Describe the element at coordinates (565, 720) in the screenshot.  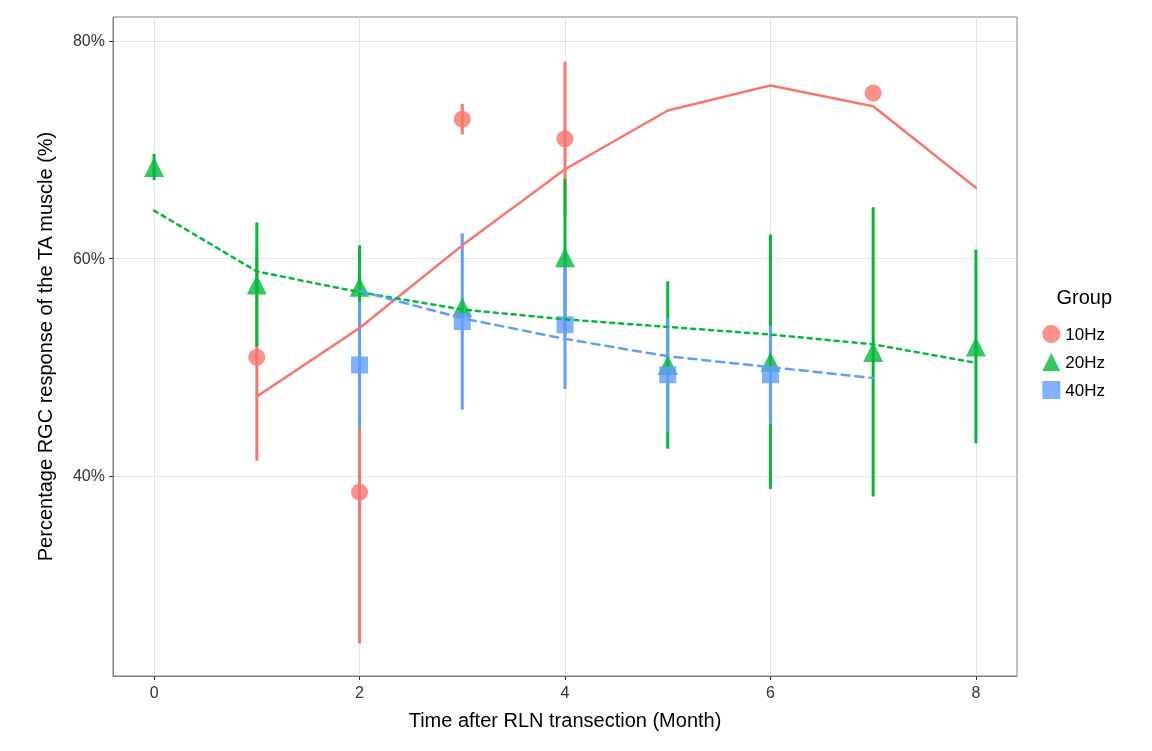
I see `x-axis-title: Time after RLN transection (Month)` at that location.